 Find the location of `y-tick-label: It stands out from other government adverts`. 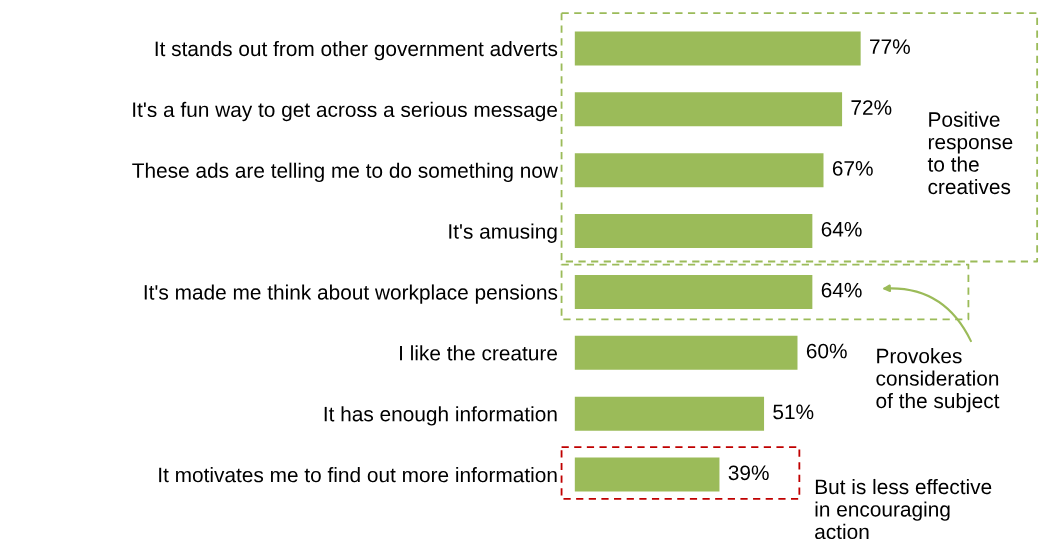

y-tick-label: It stands out from other government adverts is located at coordinates (356, 50).